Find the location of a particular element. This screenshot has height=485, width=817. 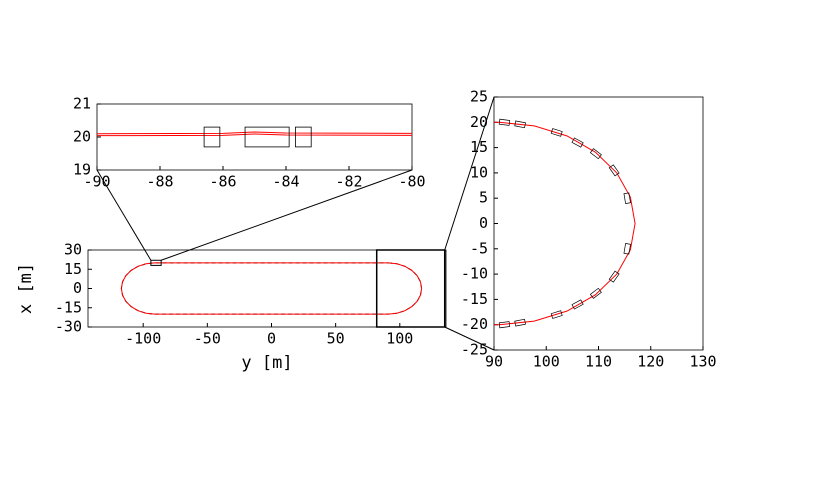

y-tick-label: -10 is located at coordinates (474, 274).